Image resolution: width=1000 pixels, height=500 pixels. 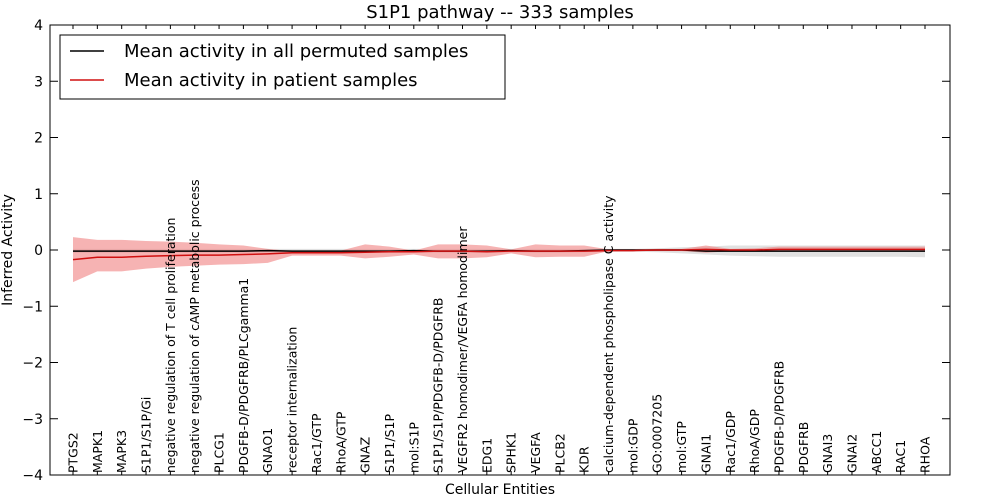 I want to click on x-tick-label: Rac1/GTP, so click(x=316, y=443).